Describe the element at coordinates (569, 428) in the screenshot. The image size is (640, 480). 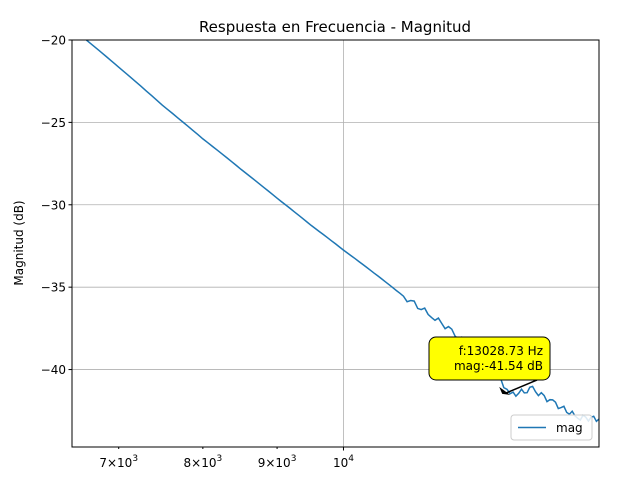
I see `legend-label: mag` at that location.